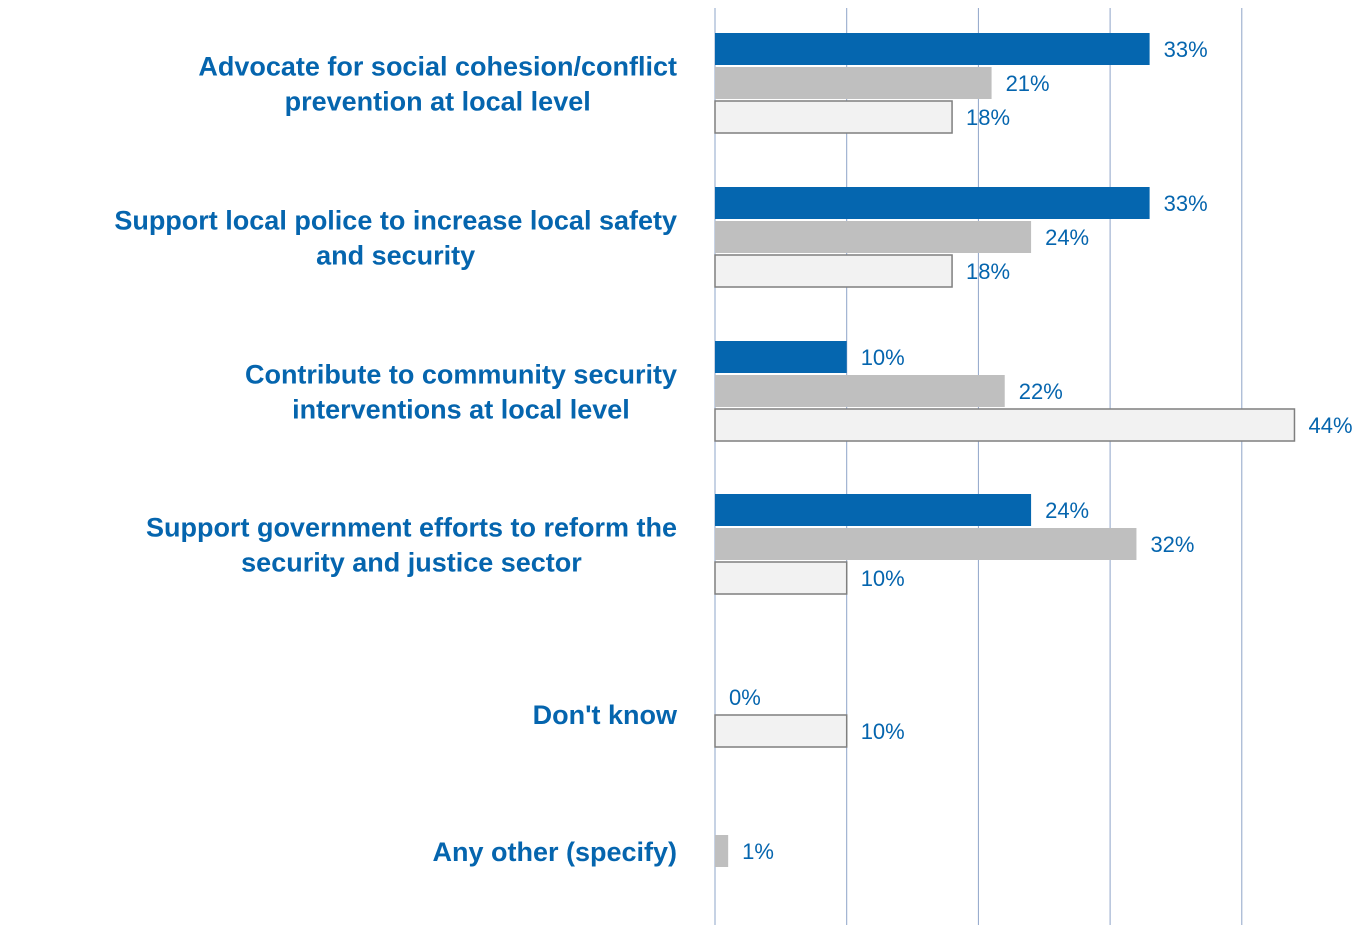  What do you see at coordinates (1041, 391) in the screenshot?
I see `data-label: 22%` at bounding box center [1041, 391].